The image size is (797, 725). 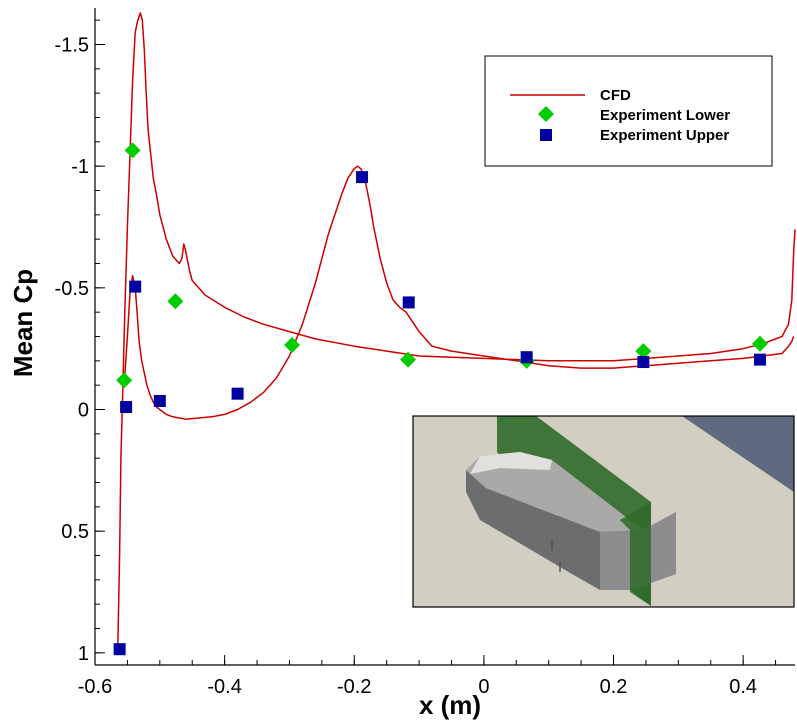 What do you see at coordinates (738, 454) in the screenshot?
I see `inset-background-plane` at bounding box center [738, 454].